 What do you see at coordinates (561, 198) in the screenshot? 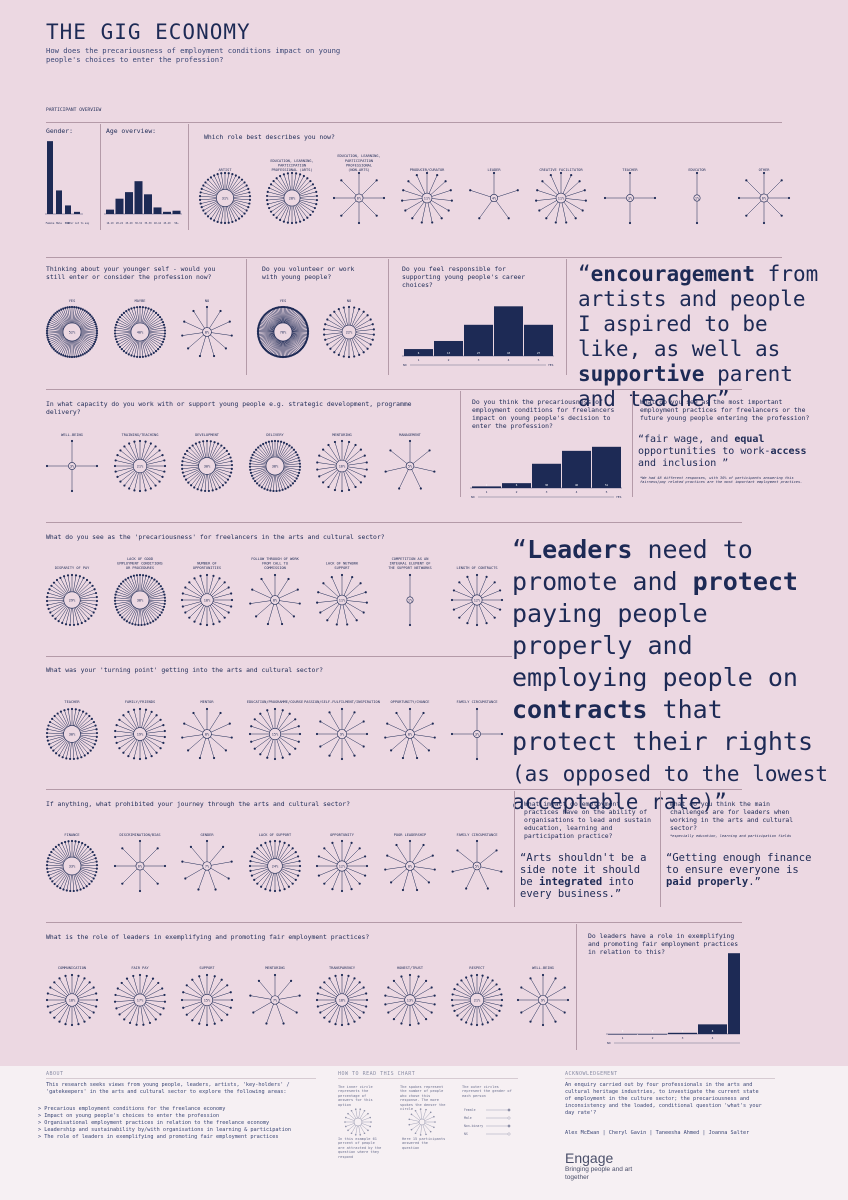
I see `radial-value-label: 11%` at bounding box center [561, 198].